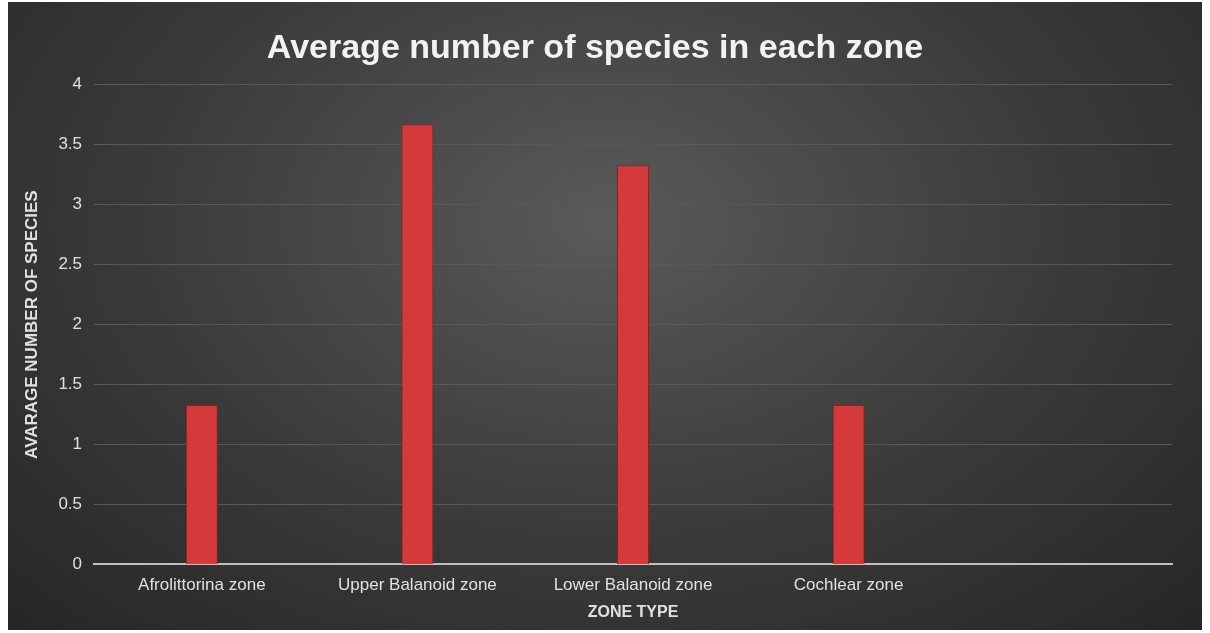 This screenshot has height=633, width=1210. I want to click on x-tick-label: Cochlear zone, so click(848, 585).